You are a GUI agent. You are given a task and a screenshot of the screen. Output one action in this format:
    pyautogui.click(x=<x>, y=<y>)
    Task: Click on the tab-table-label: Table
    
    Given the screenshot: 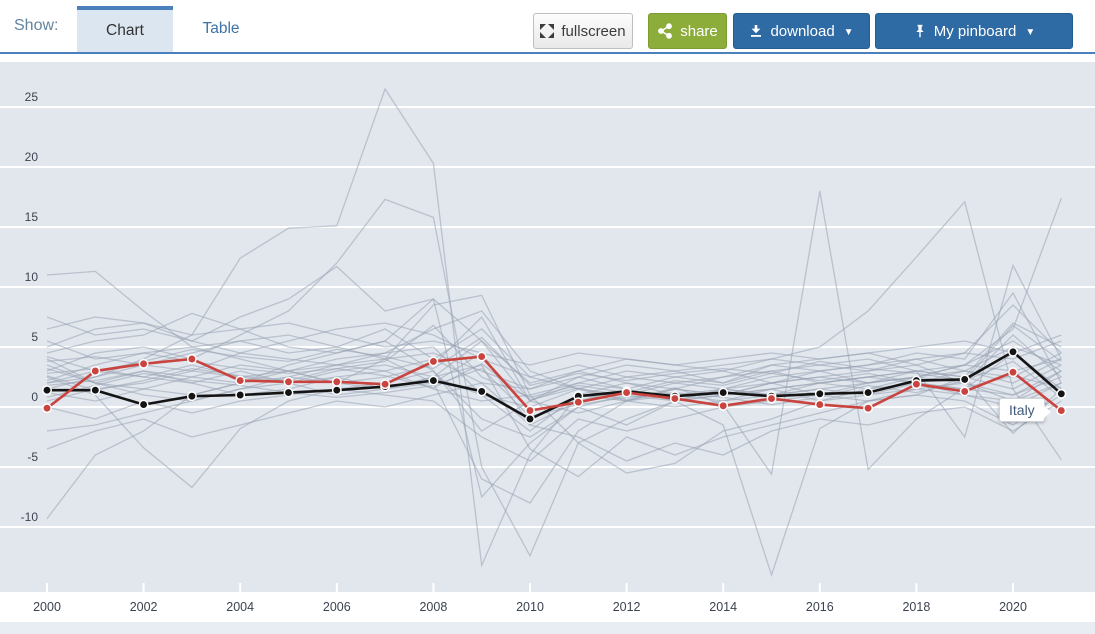 What is the action you would take?
    pyautogui.click(x=221, y=28)
    